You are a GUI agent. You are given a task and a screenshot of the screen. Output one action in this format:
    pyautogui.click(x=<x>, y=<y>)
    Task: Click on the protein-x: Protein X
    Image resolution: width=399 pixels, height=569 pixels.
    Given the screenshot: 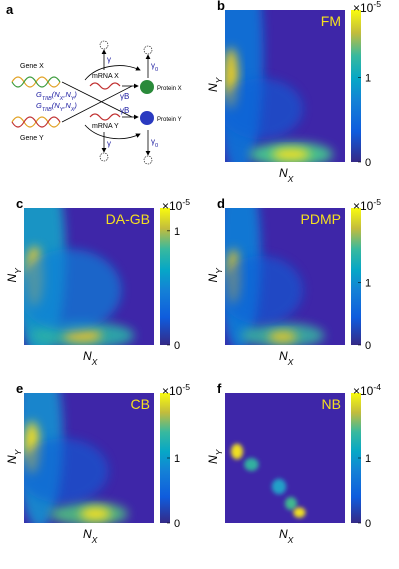 What is the action you would take?
    pyautogui.click(x=169, y=89)
    